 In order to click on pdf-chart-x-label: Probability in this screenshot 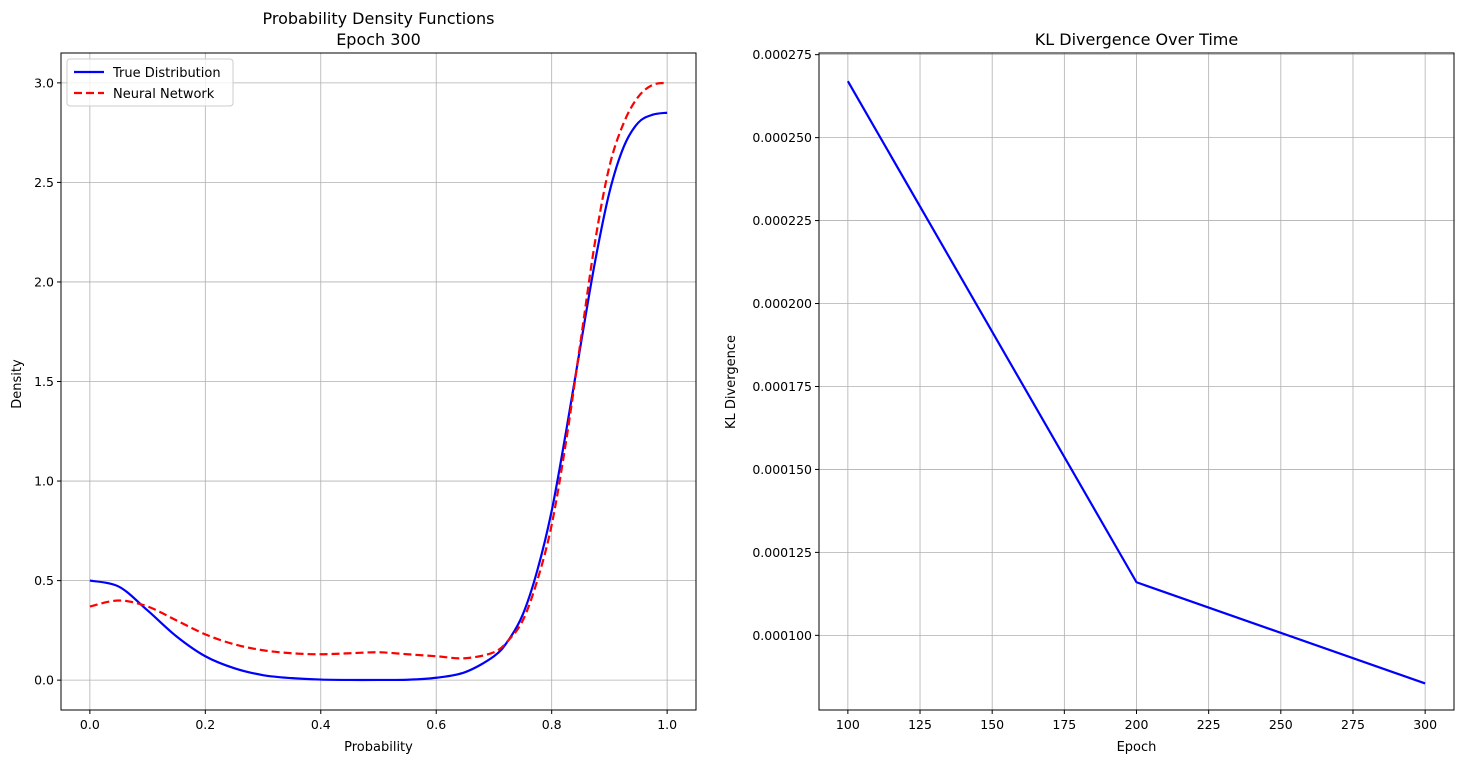, I will do `click(378, 747)`.